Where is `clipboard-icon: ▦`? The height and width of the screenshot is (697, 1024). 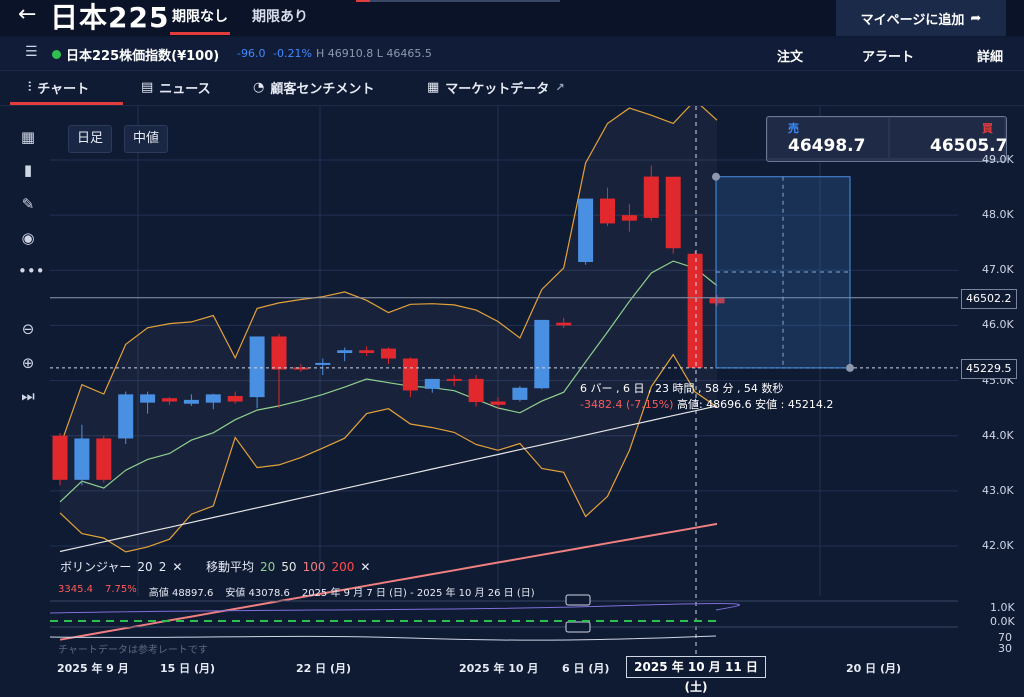 clipboard-icon: ▦ is located at coordinates (433, 87).